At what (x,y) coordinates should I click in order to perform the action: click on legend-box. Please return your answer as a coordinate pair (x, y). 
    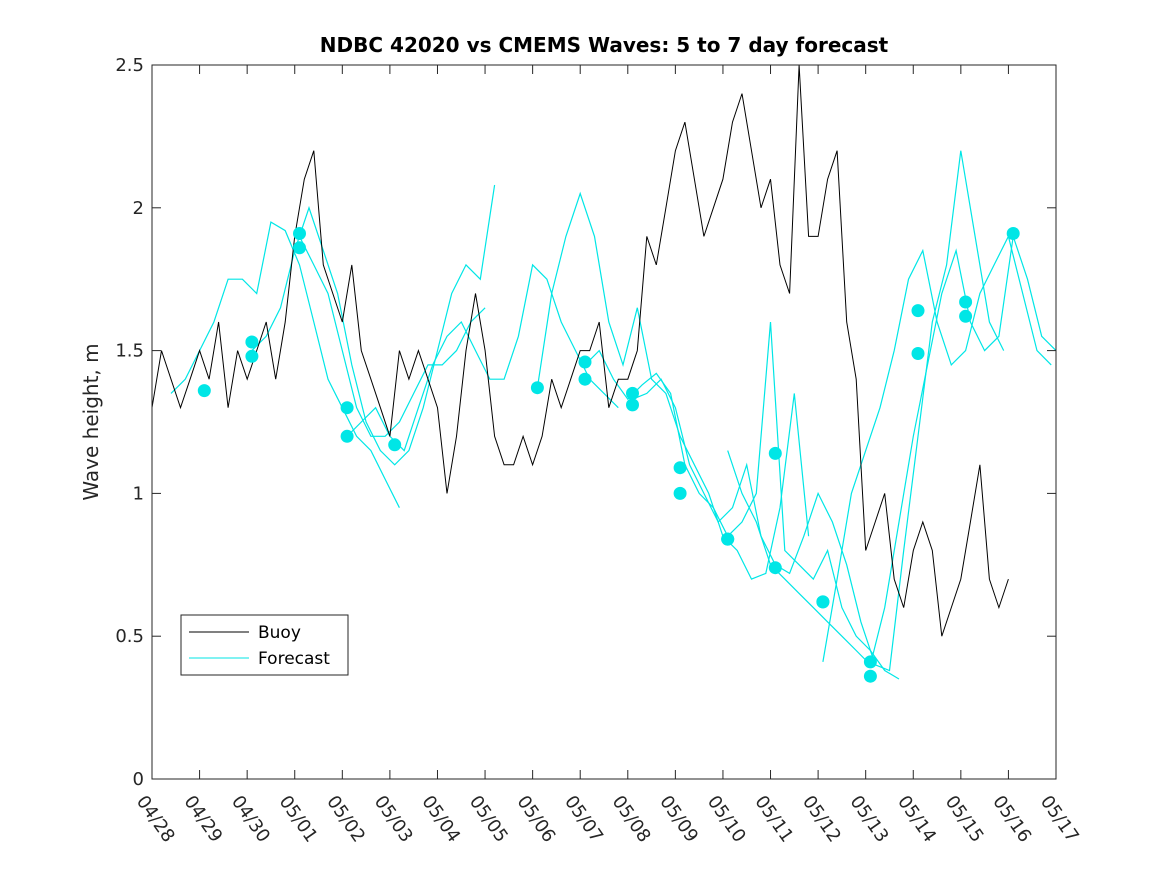
    Looking at the image, I should click on (264, 645).